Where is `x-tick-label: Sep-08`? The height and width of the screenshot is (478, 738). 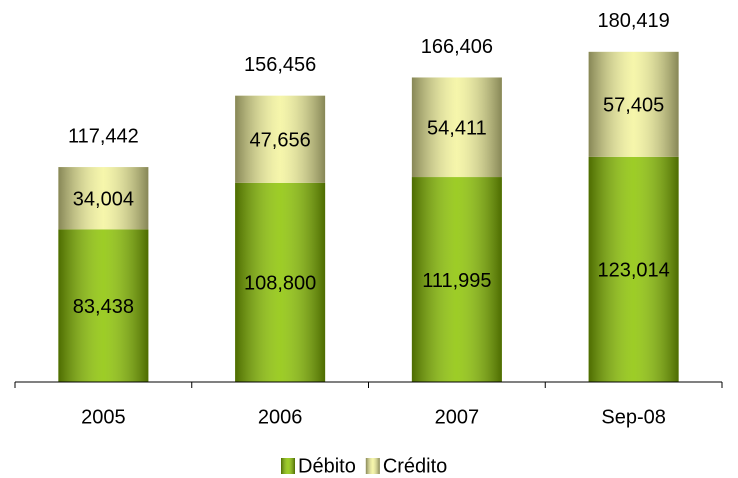
x-tick-label: Sep-08 is located at coordinates (633, 417).